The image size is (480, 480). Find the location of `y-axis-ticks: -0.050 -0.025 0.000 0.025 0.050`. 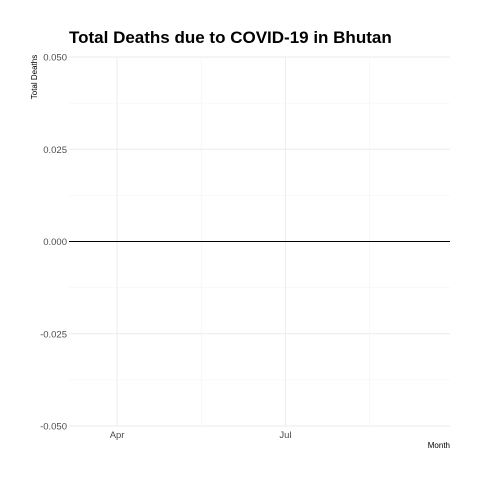

y-axis-ticks: -0.050 -0.025 0.000 0.025 0.050 is located at coordinates (53, 243).